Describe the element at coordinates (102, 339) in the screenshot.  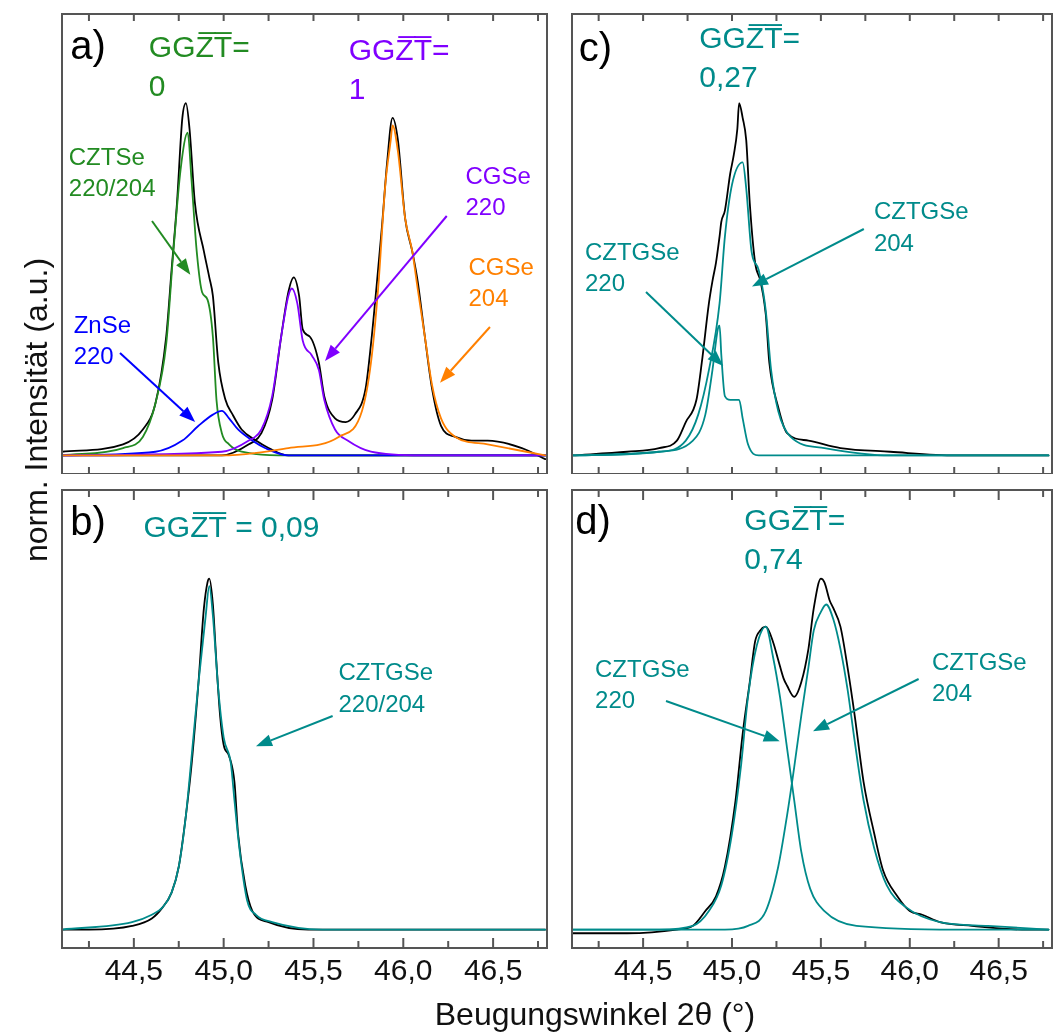
I see `annotation: ZnSe 220` at that location.